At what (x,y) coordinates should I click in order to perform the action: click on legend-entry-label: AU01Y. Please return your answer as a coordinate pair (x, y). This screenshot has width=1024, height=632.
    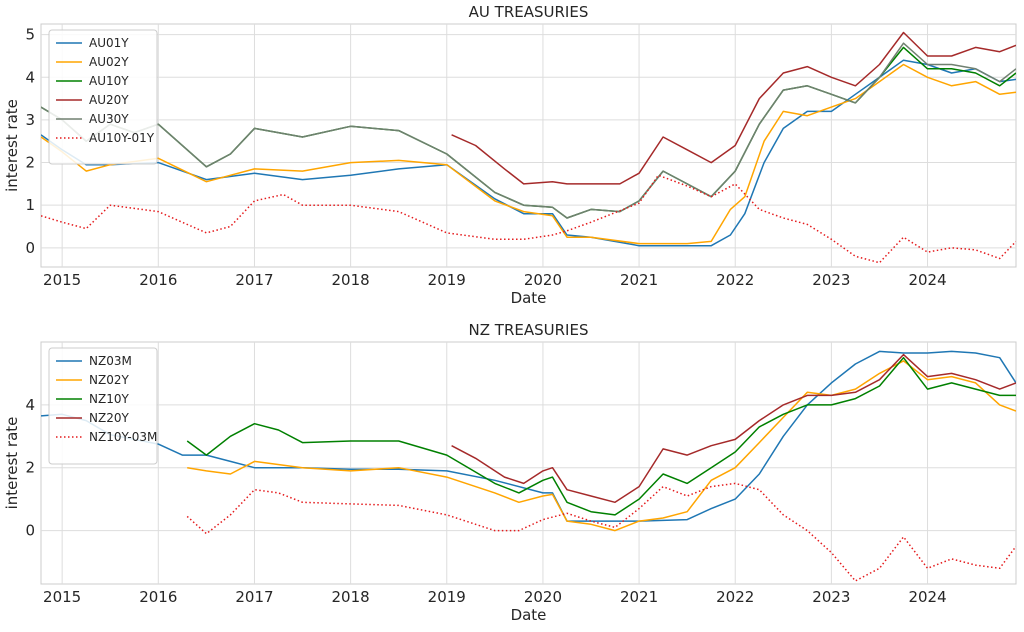
    Looking at the image, I should click on (109, 43).